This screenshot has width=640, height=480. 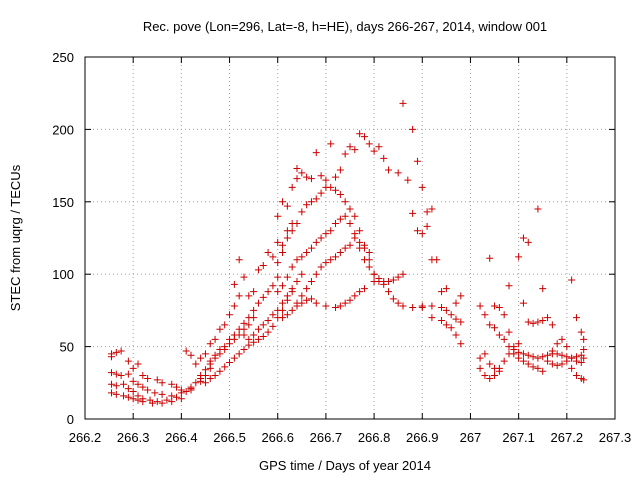 What do you see at coordinates (63, 202) in the screenshot?
I see `y-tick-label: 150` at bounding box center [63, 202].